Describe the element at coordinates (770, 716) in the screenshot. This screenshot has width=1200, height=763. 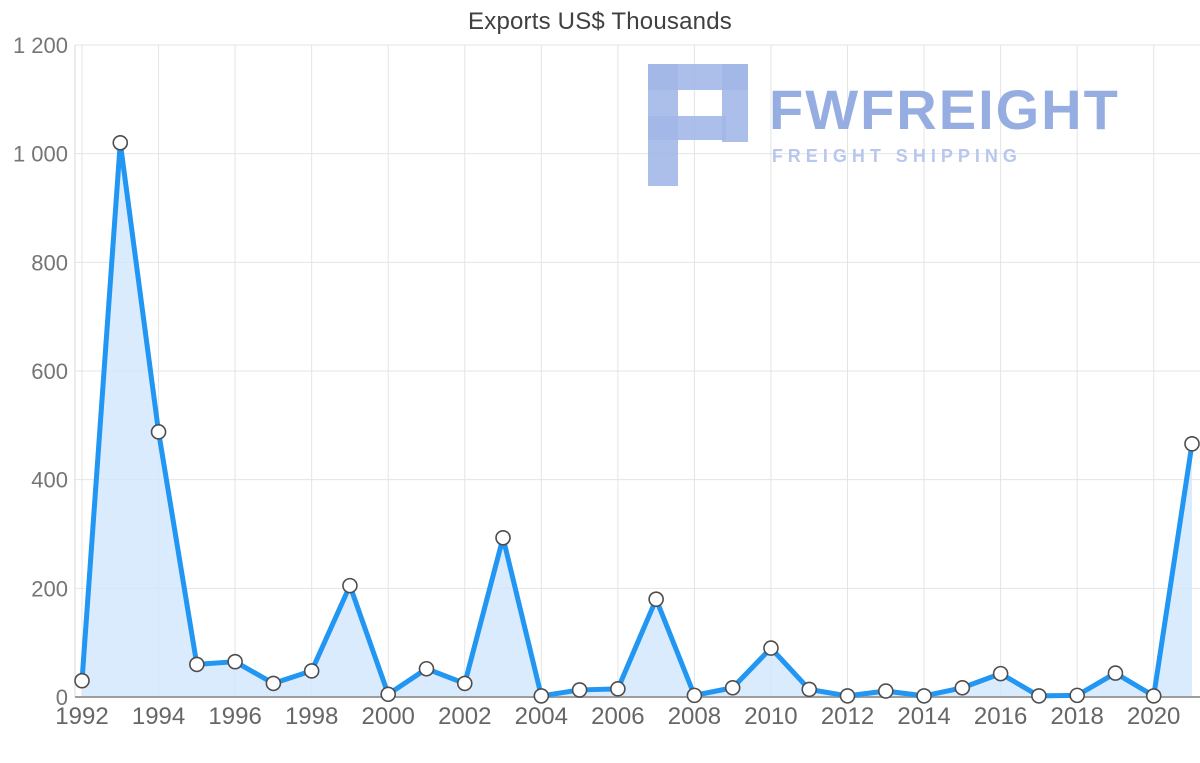
I see `x-tick-label: 2010` at that location.